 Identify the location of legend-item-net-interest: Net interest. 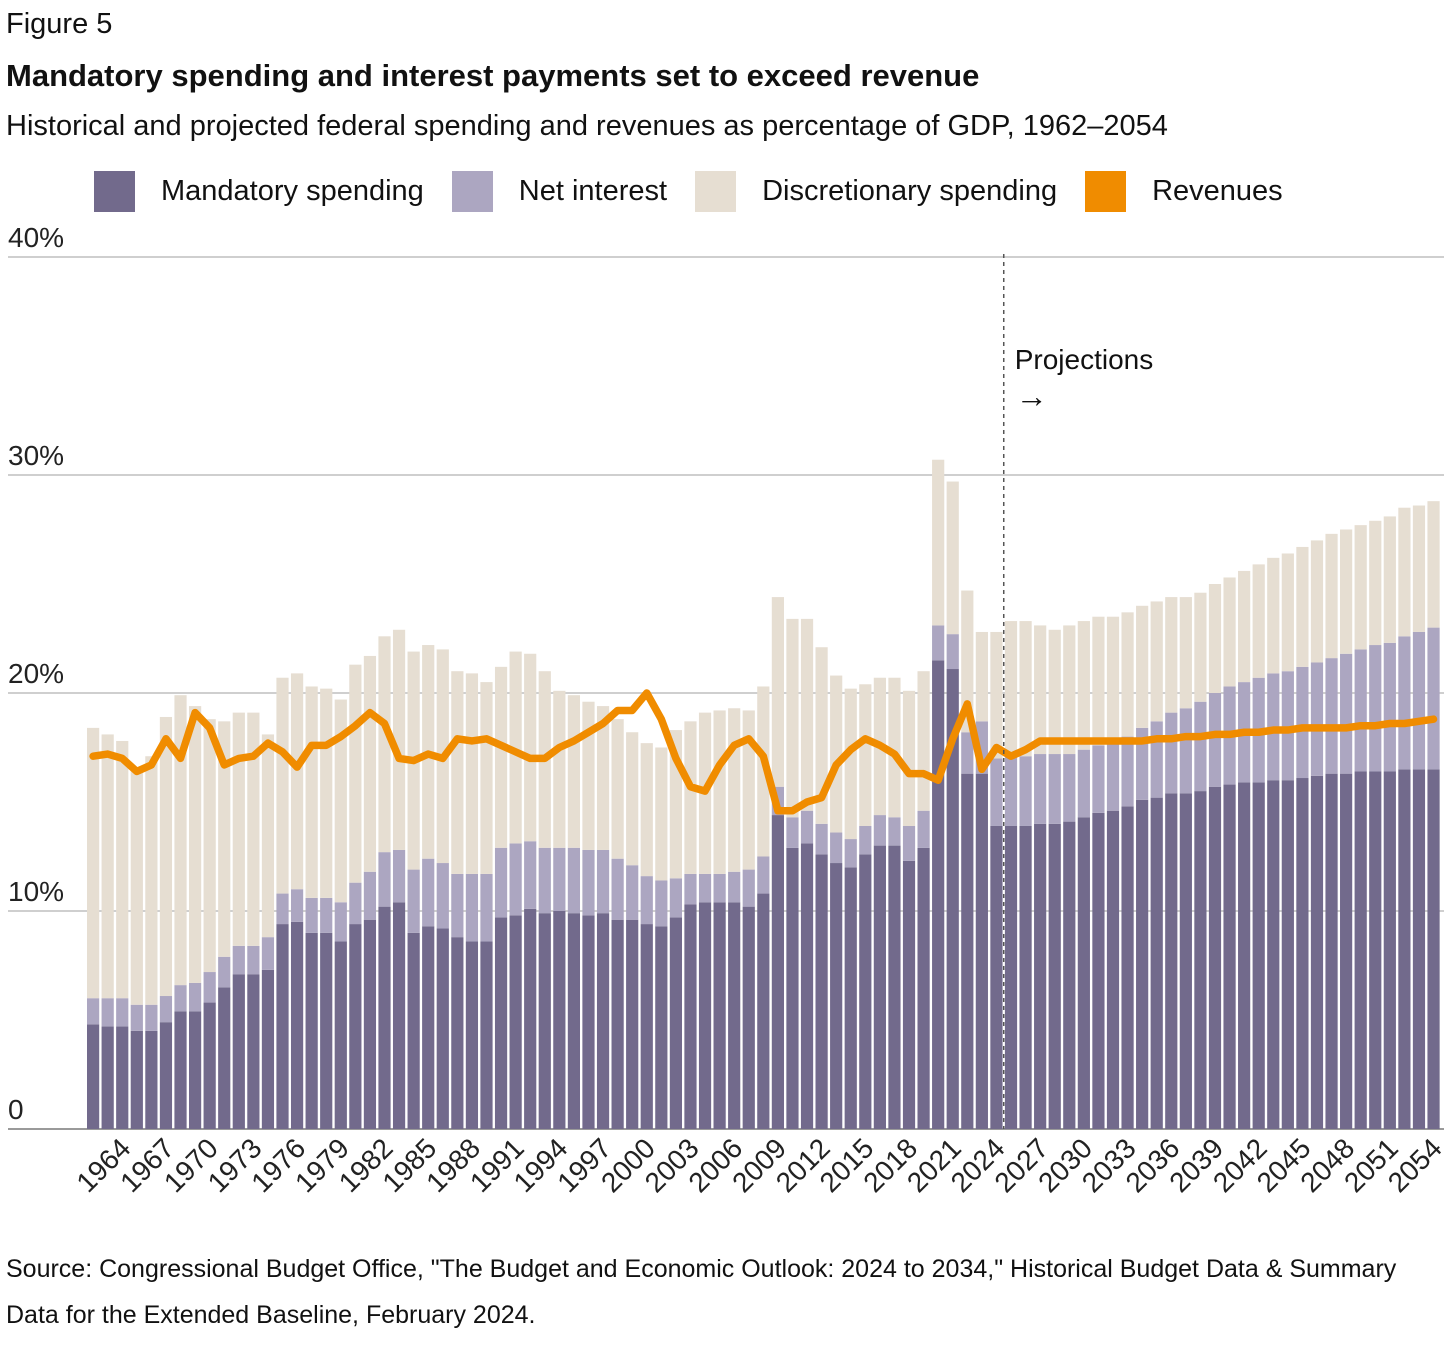
(559, 191).